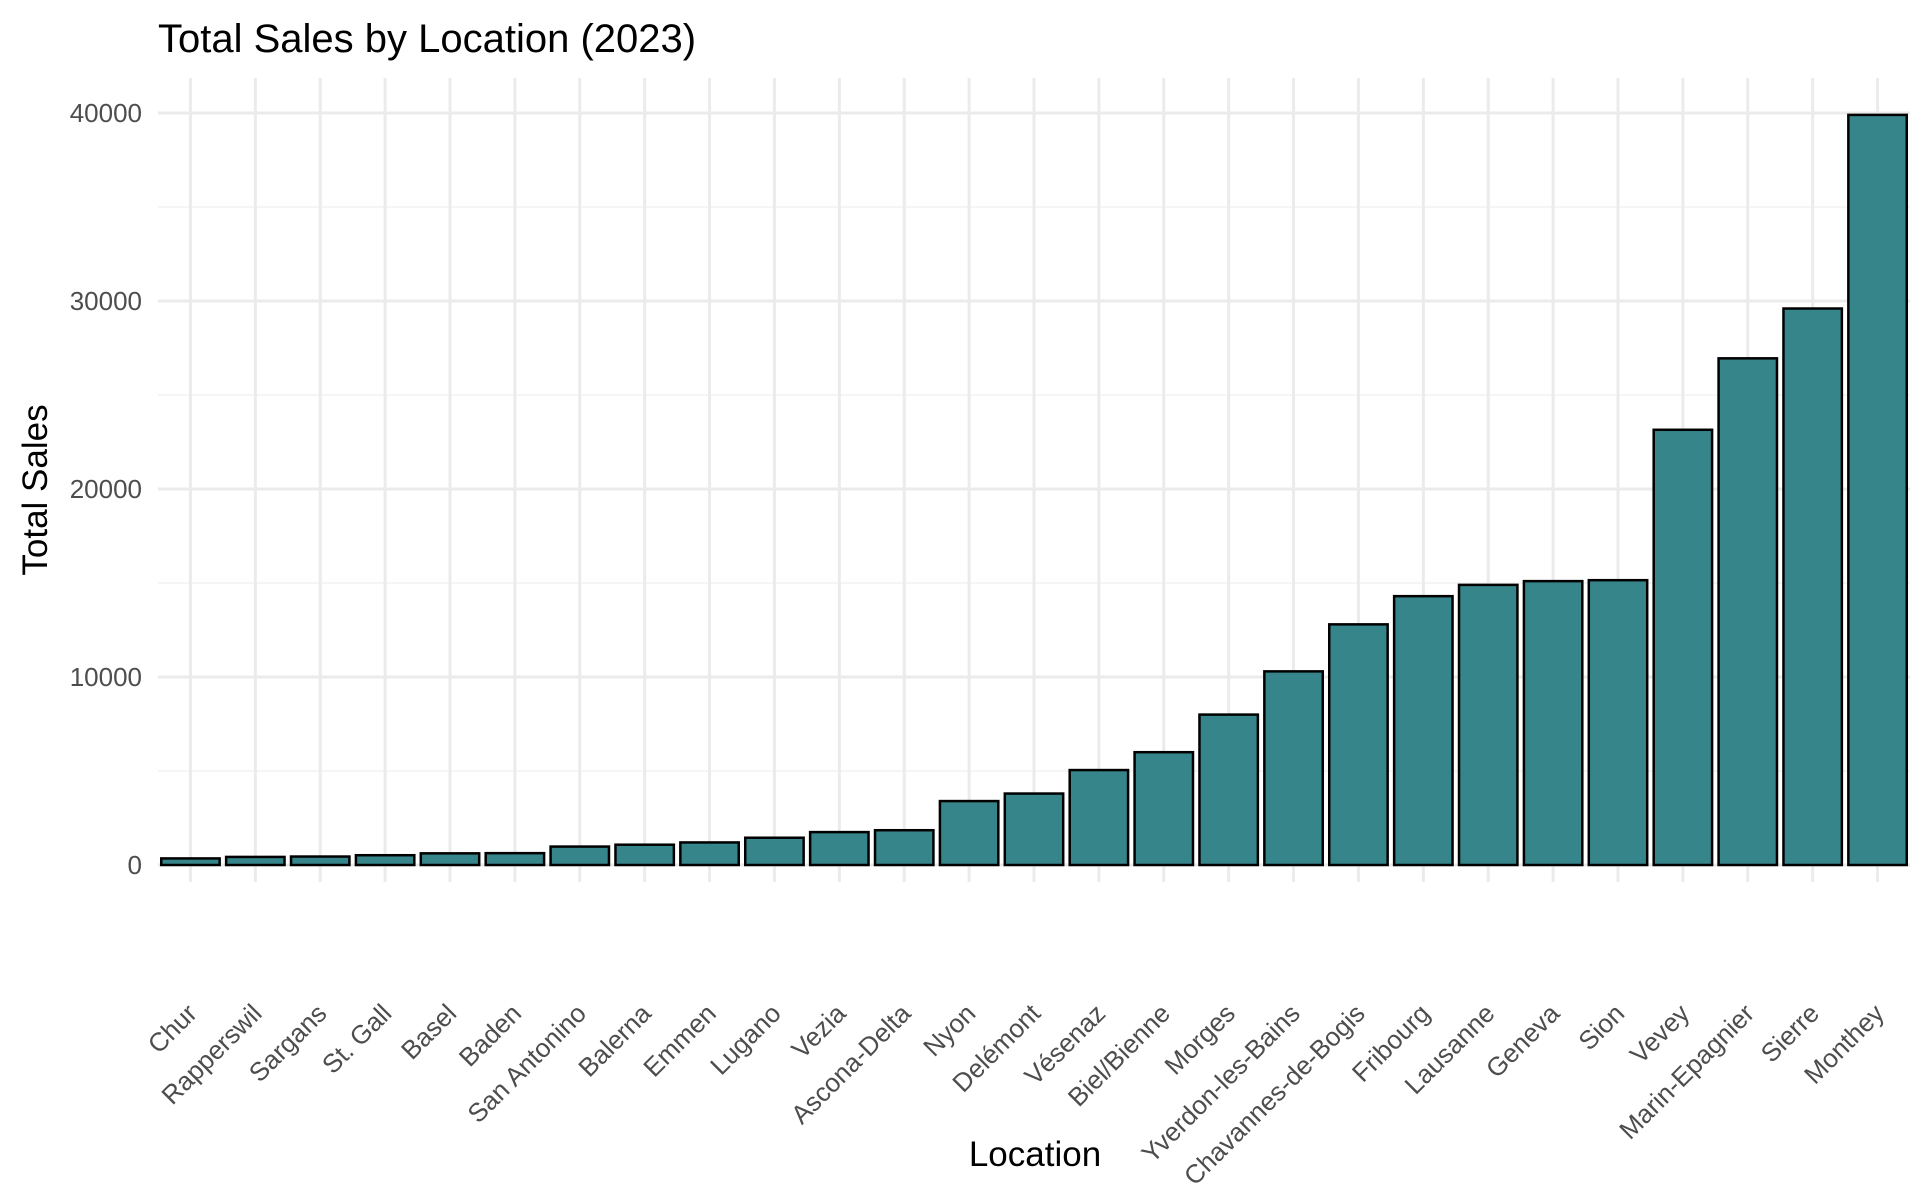 The image size is (1920, 1186). What do you see at coordinates (106, 677) in the screenshot?
I see `y-tick-label: 10000` at bounding box center [106, 677].